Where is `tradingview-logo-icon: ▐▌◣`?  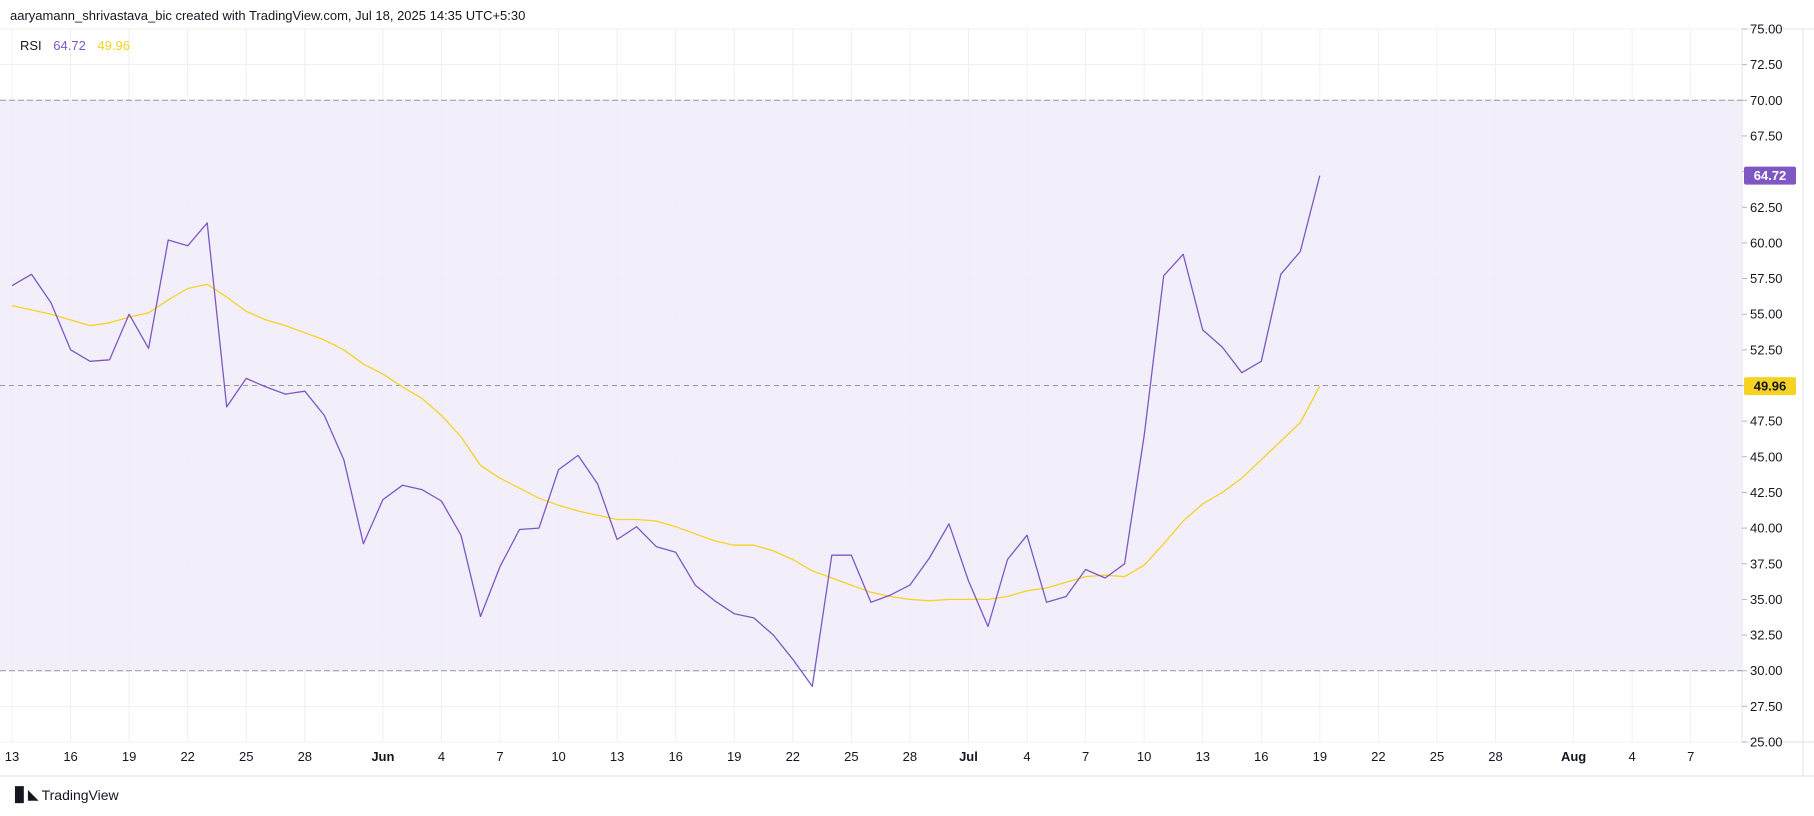
tradingview-logo-icon: ▐▌◣ is located at coordinates (24, 794).